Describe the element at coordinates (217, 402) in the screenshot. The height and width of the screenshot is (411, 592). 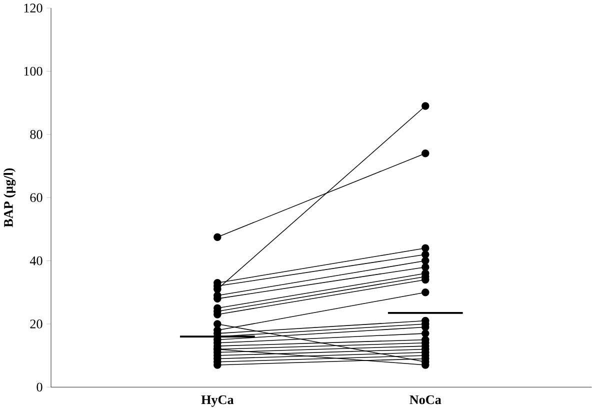
I see `x-tick-label: HyCa` at that location.